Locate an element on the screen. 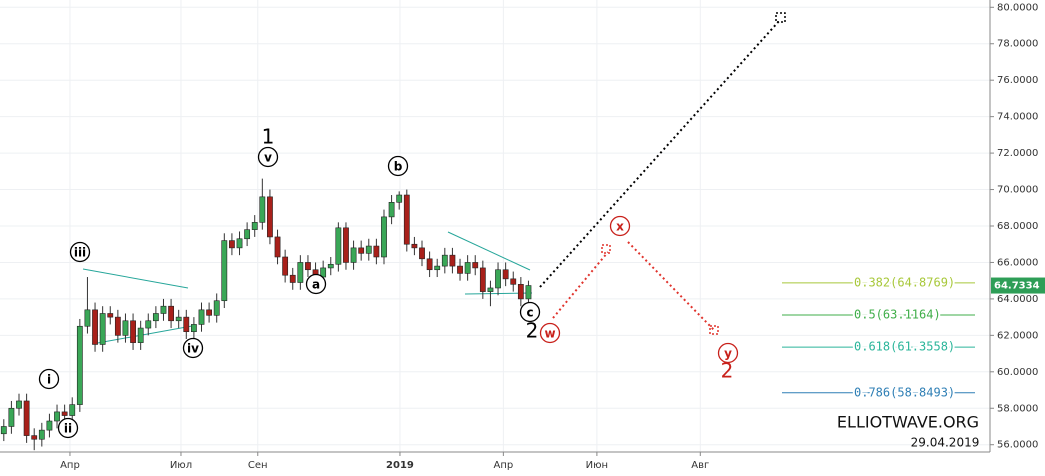  y-tick-label: 64.0000 is located at coordinates (1017, 299).